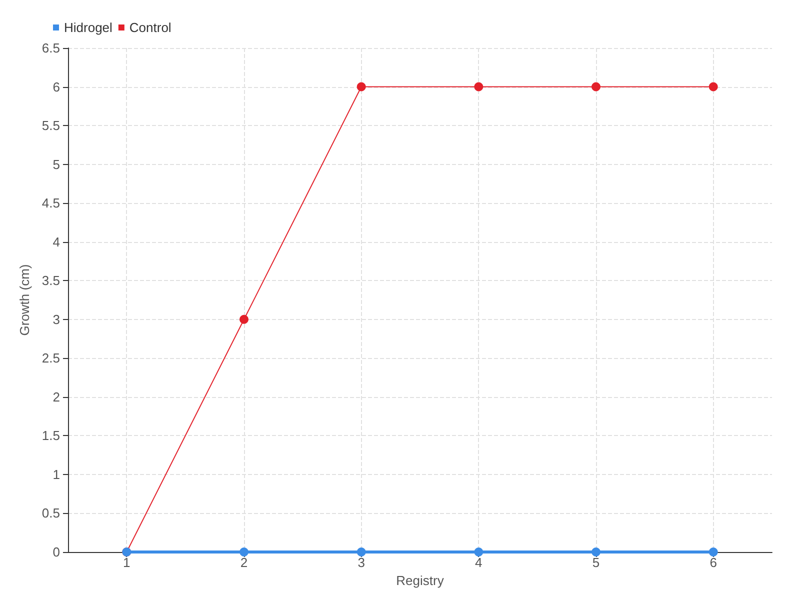  I want to click on legend-label: Control, so click(150, 27).